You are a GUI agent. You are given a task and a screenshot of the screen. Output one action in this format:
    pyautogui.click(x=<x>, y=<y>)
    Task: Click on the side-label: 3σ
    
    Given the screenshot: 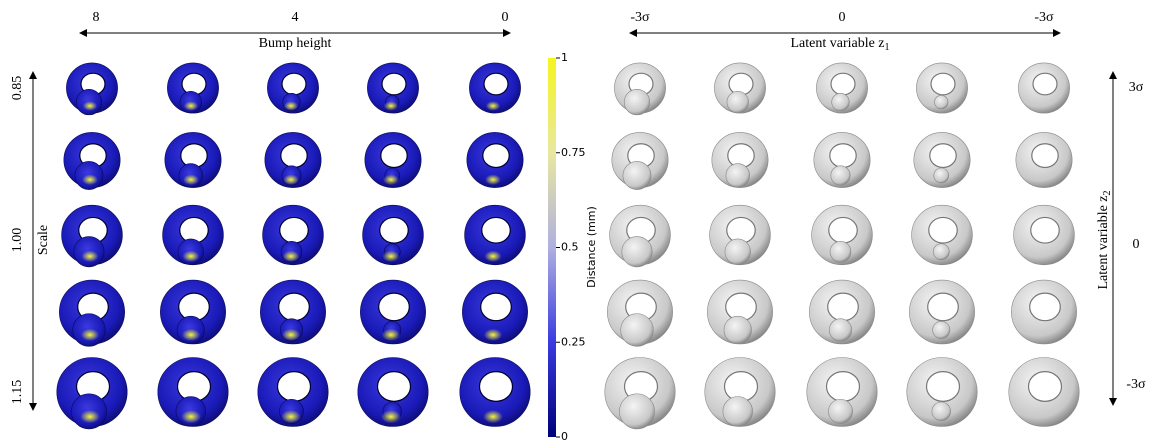 What is the action you would take?
    pyautogui.click(x=1136, y=87)
    